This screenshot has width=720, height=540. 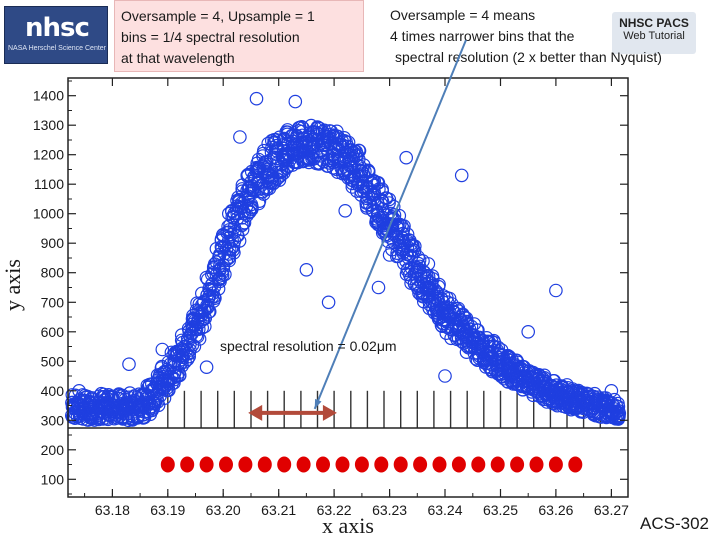 What do you see at coordinates (49, 184) in the screenshot?
I see `y-tick-label: 1100` at bounding box center [49, 184].